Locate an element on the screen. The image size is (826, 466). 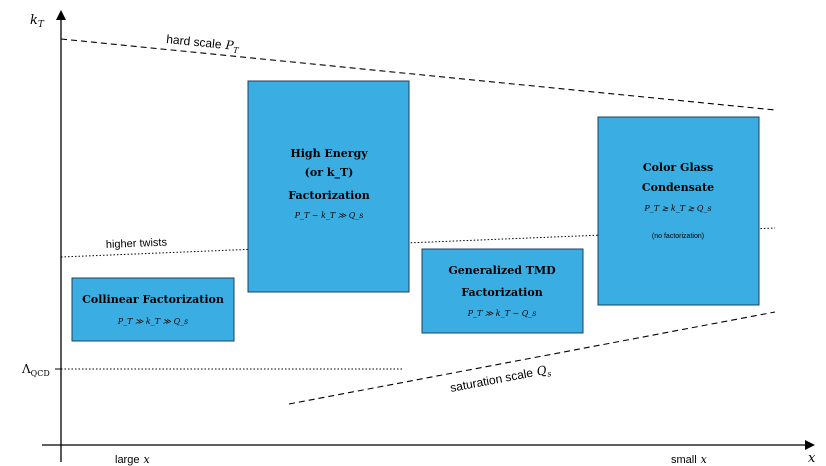
gtmd-line2: Factorization is located at coordinates (501, 292).